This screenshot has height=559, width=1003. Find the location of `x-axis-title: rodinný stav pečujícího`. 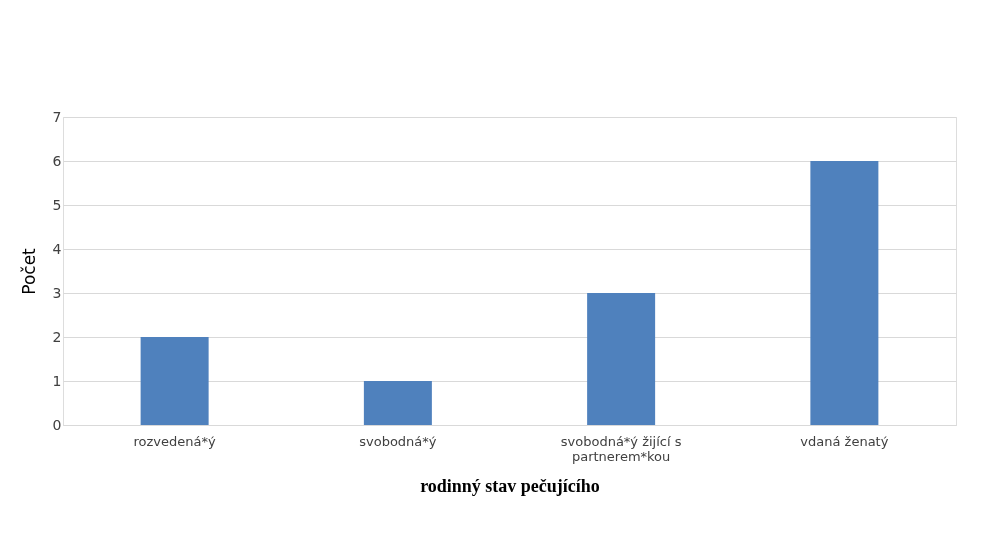

x-axis-title: rodinný stav pečujícího is located at coordinates (510, 485).